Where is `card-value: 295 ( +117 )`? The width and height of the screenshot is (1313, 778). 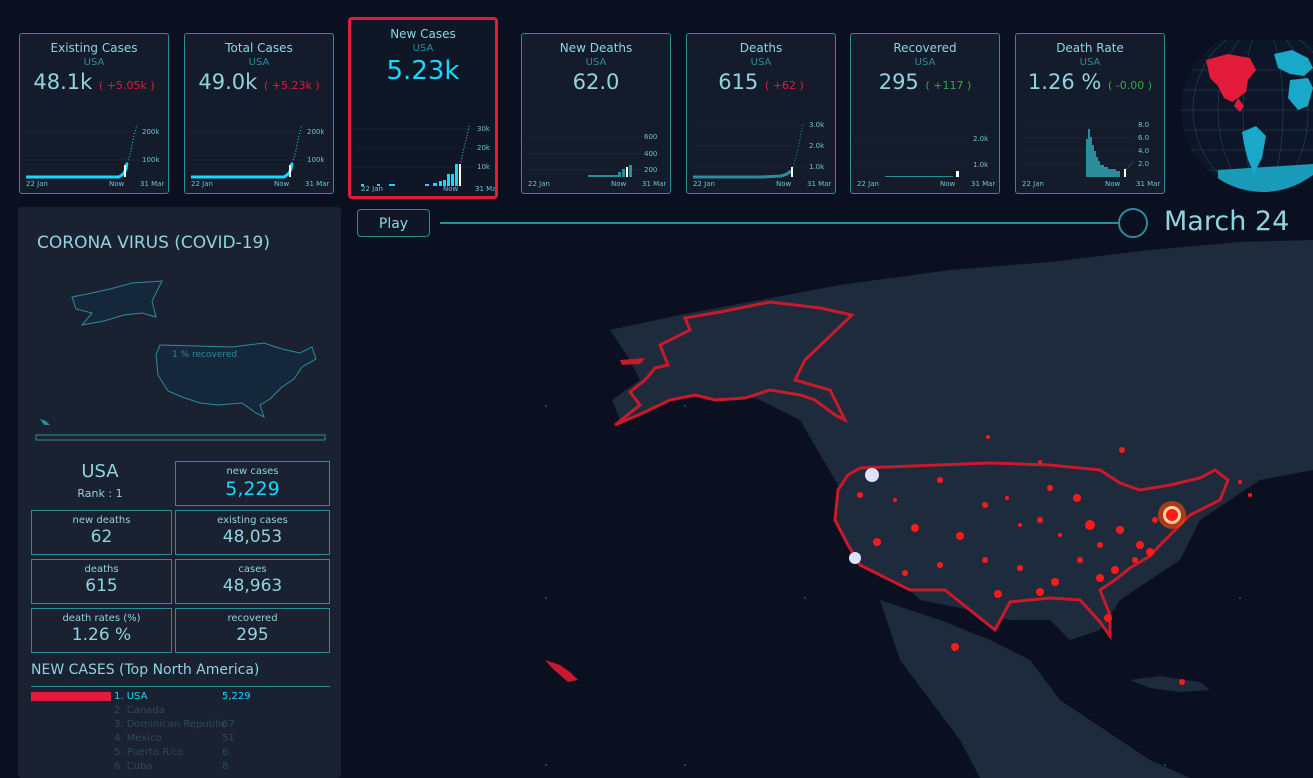 card-value: 295 ( +117 ) is located at coordinates (925, 82).